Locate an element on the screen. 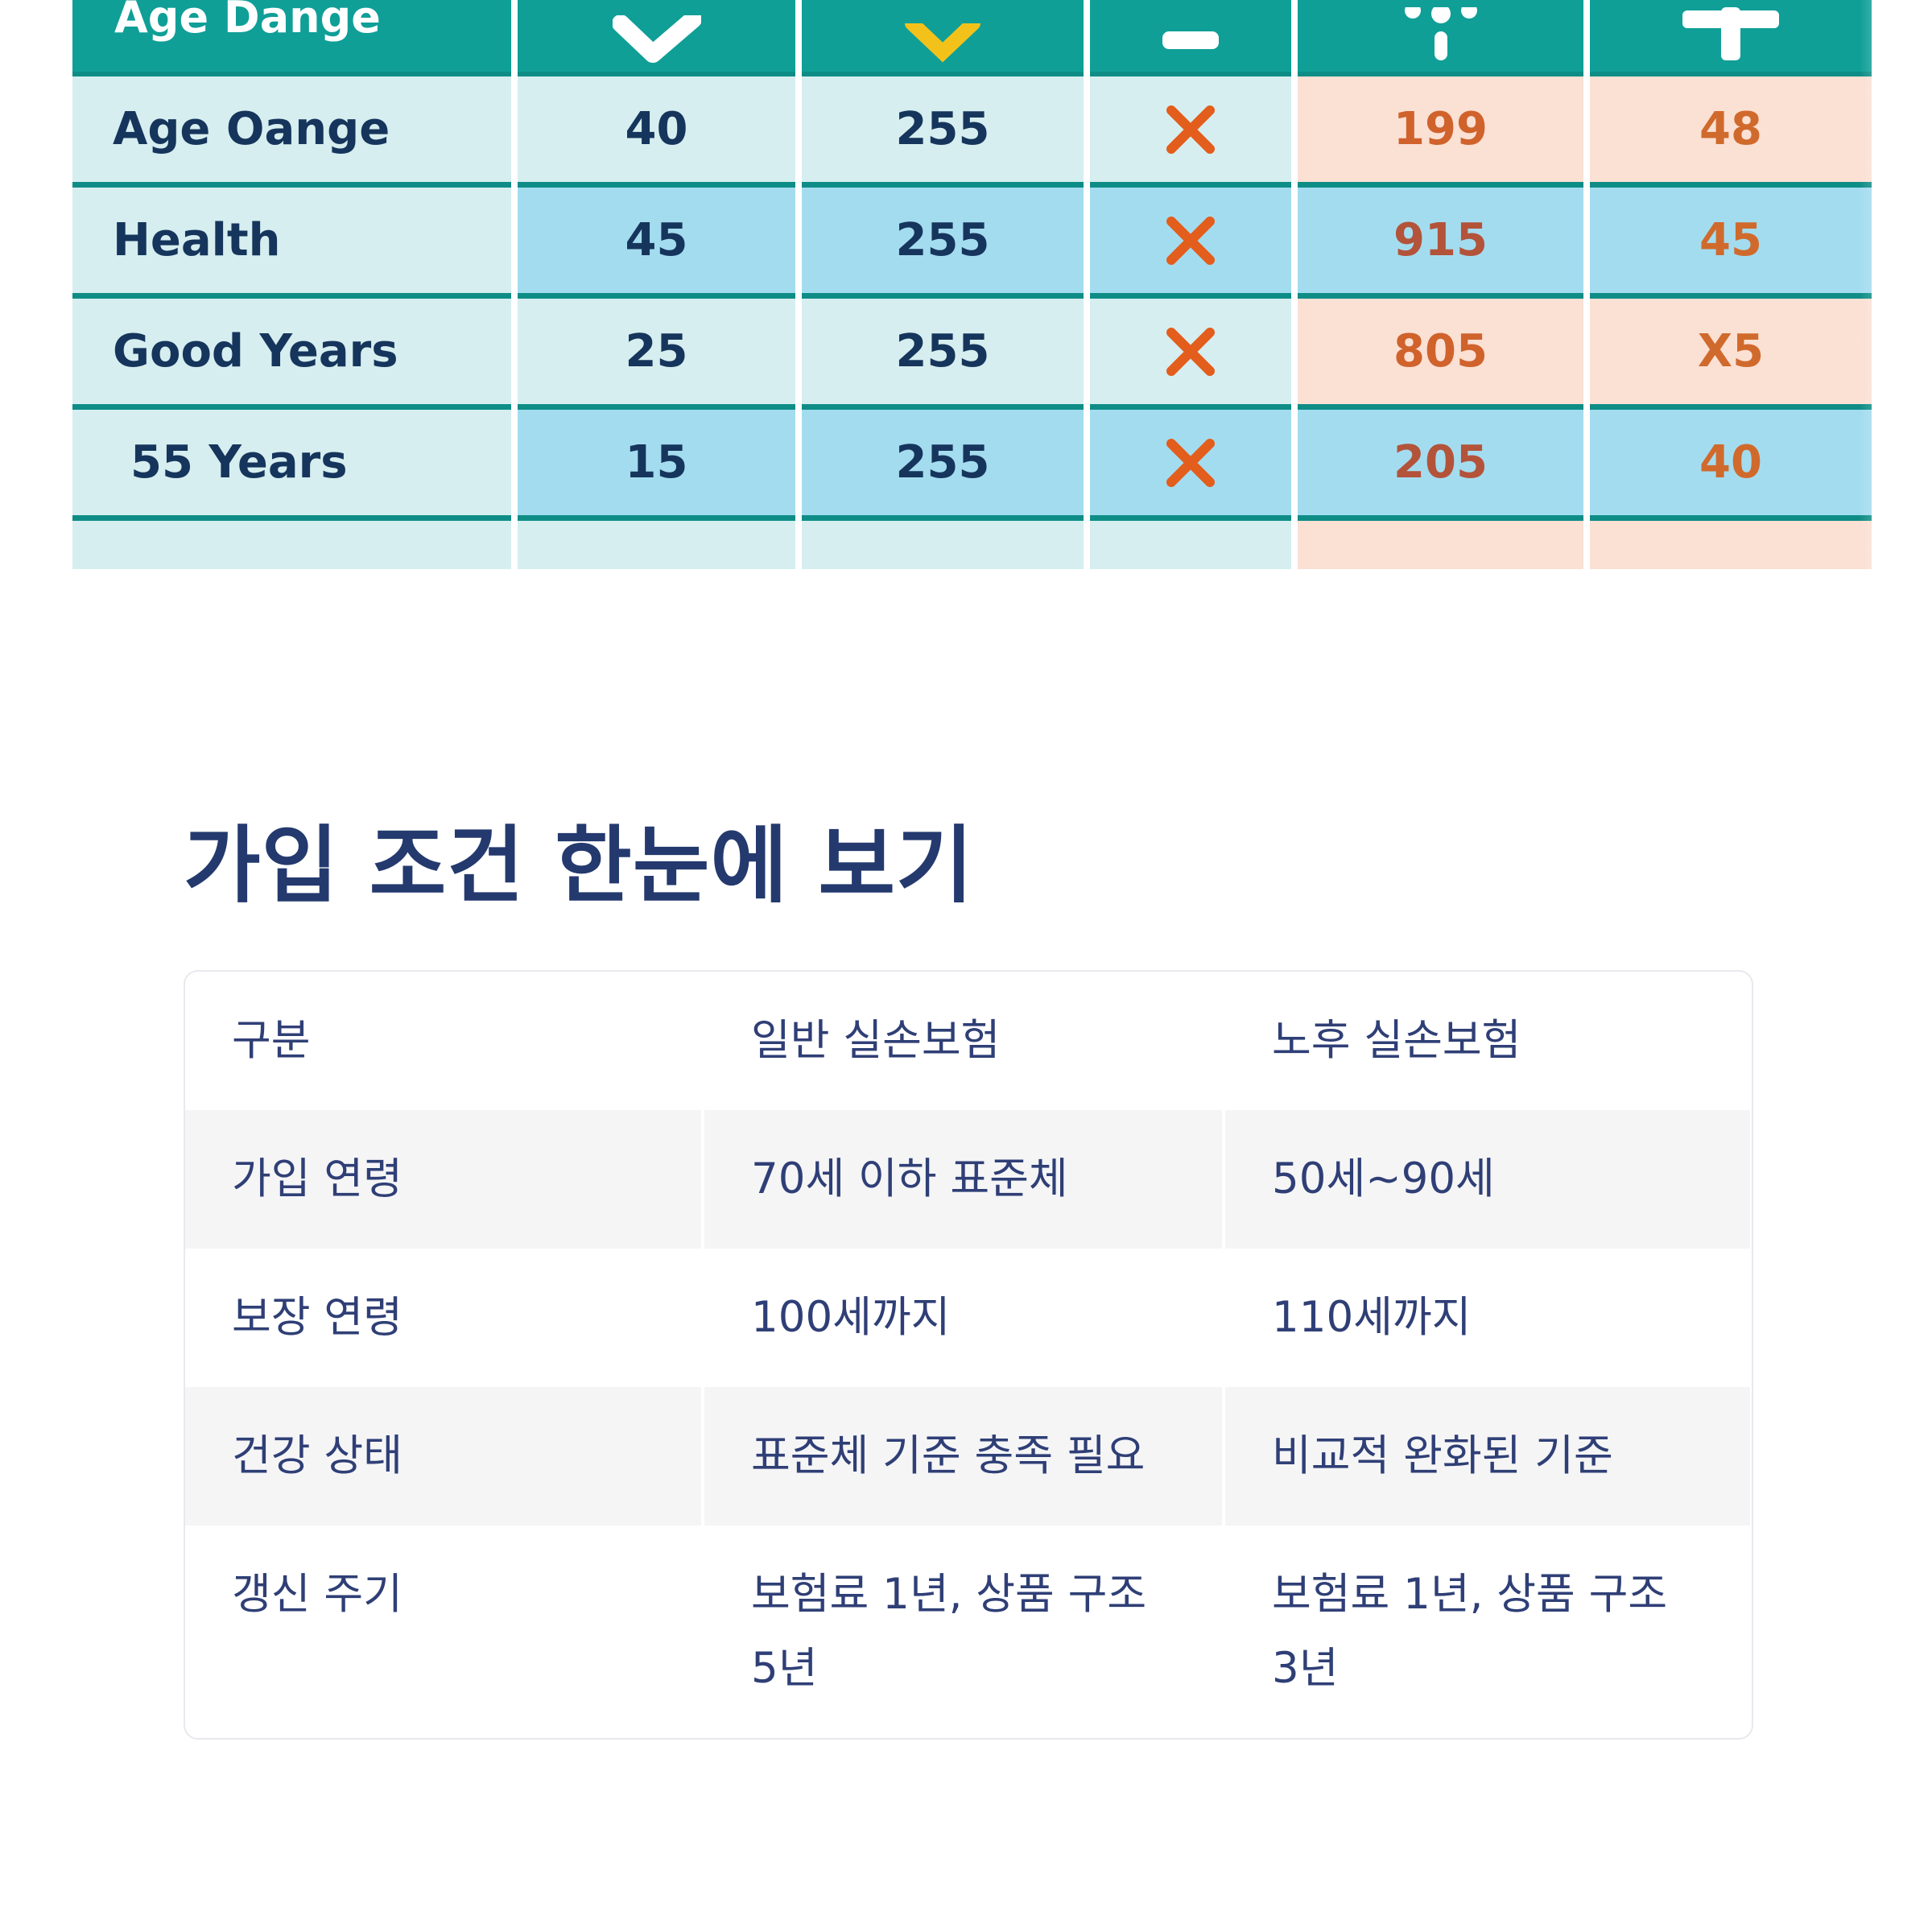 Image resolution: width=1932 pixels, height=1932 pixels. infographic-cell: 15 is located at coordinates (656, 465).